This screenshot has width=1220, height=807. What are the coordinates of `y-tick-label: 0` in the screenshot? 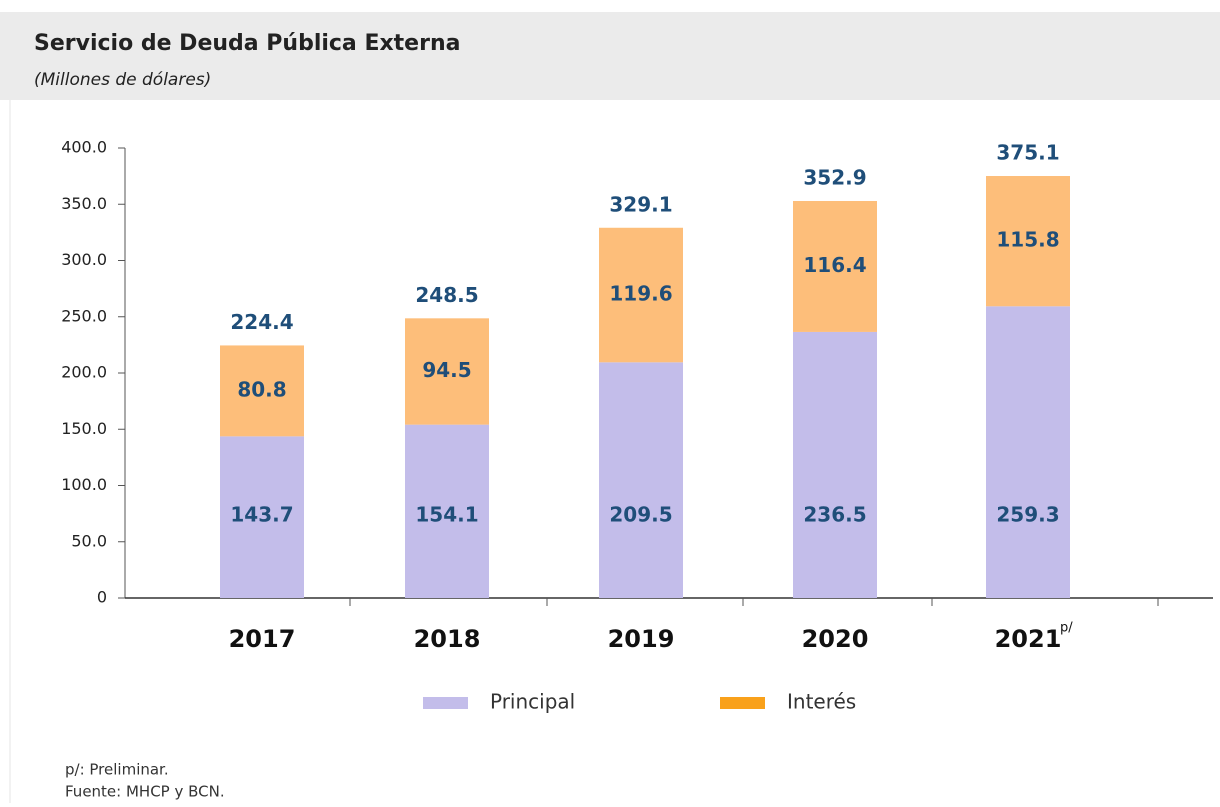 It's located at (102, 597).